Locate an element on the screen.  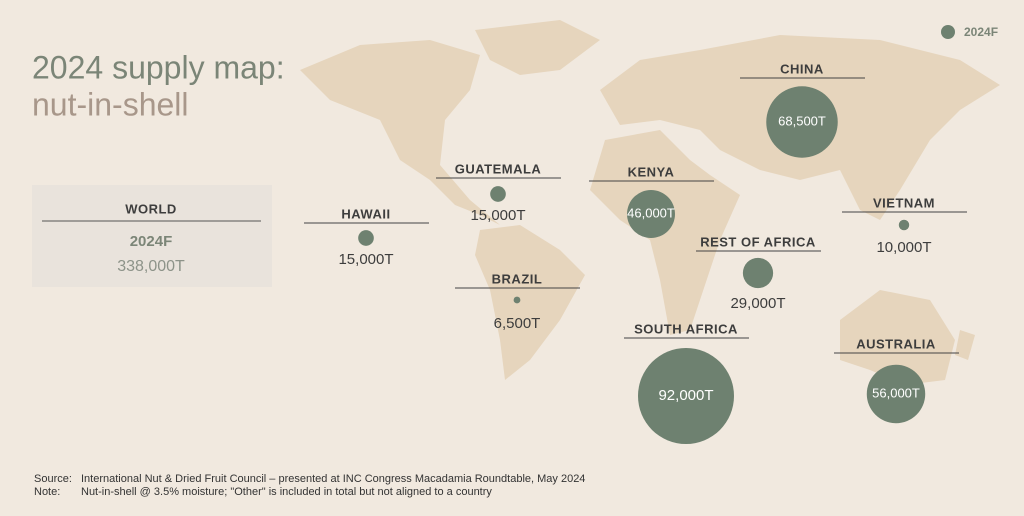
value-label: 29,000T is located at coordinates (757, 303).